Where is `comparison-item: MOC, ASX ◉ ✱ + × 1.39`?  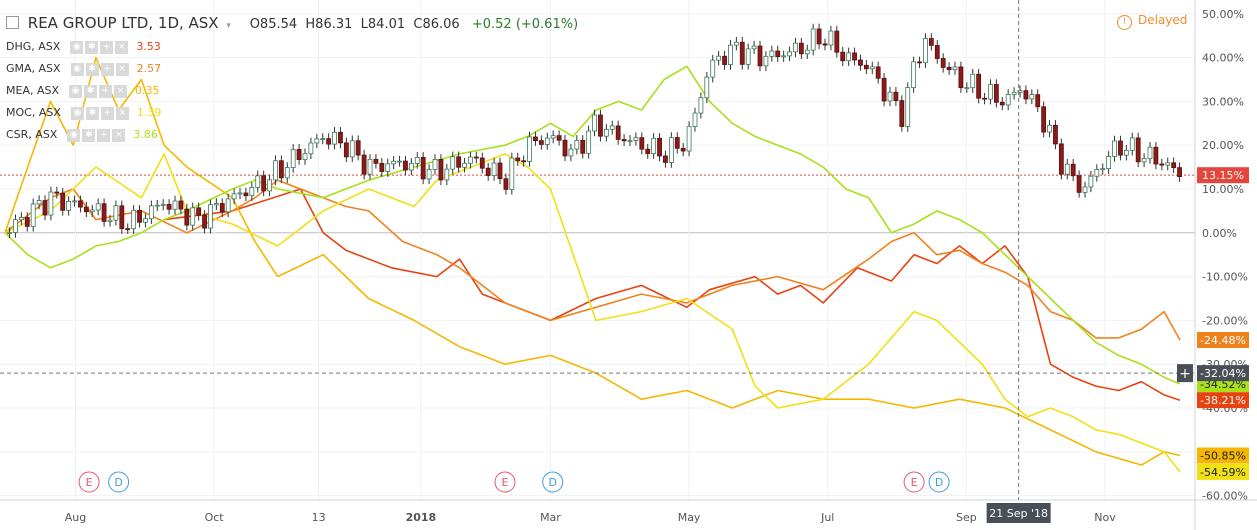
comparison-item: MOC, ASX ◉ ✱ + × 1.39 is located at coordinates (83, 113).